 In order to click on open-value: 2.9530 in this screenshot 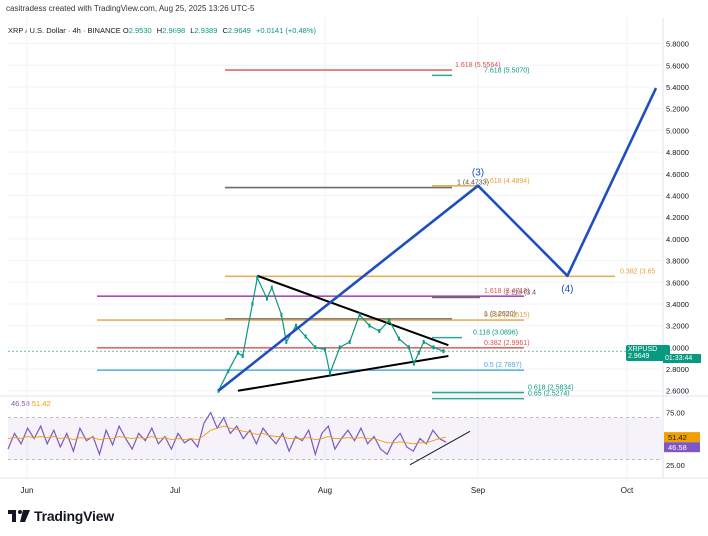, I will do `click(140, 30)`.